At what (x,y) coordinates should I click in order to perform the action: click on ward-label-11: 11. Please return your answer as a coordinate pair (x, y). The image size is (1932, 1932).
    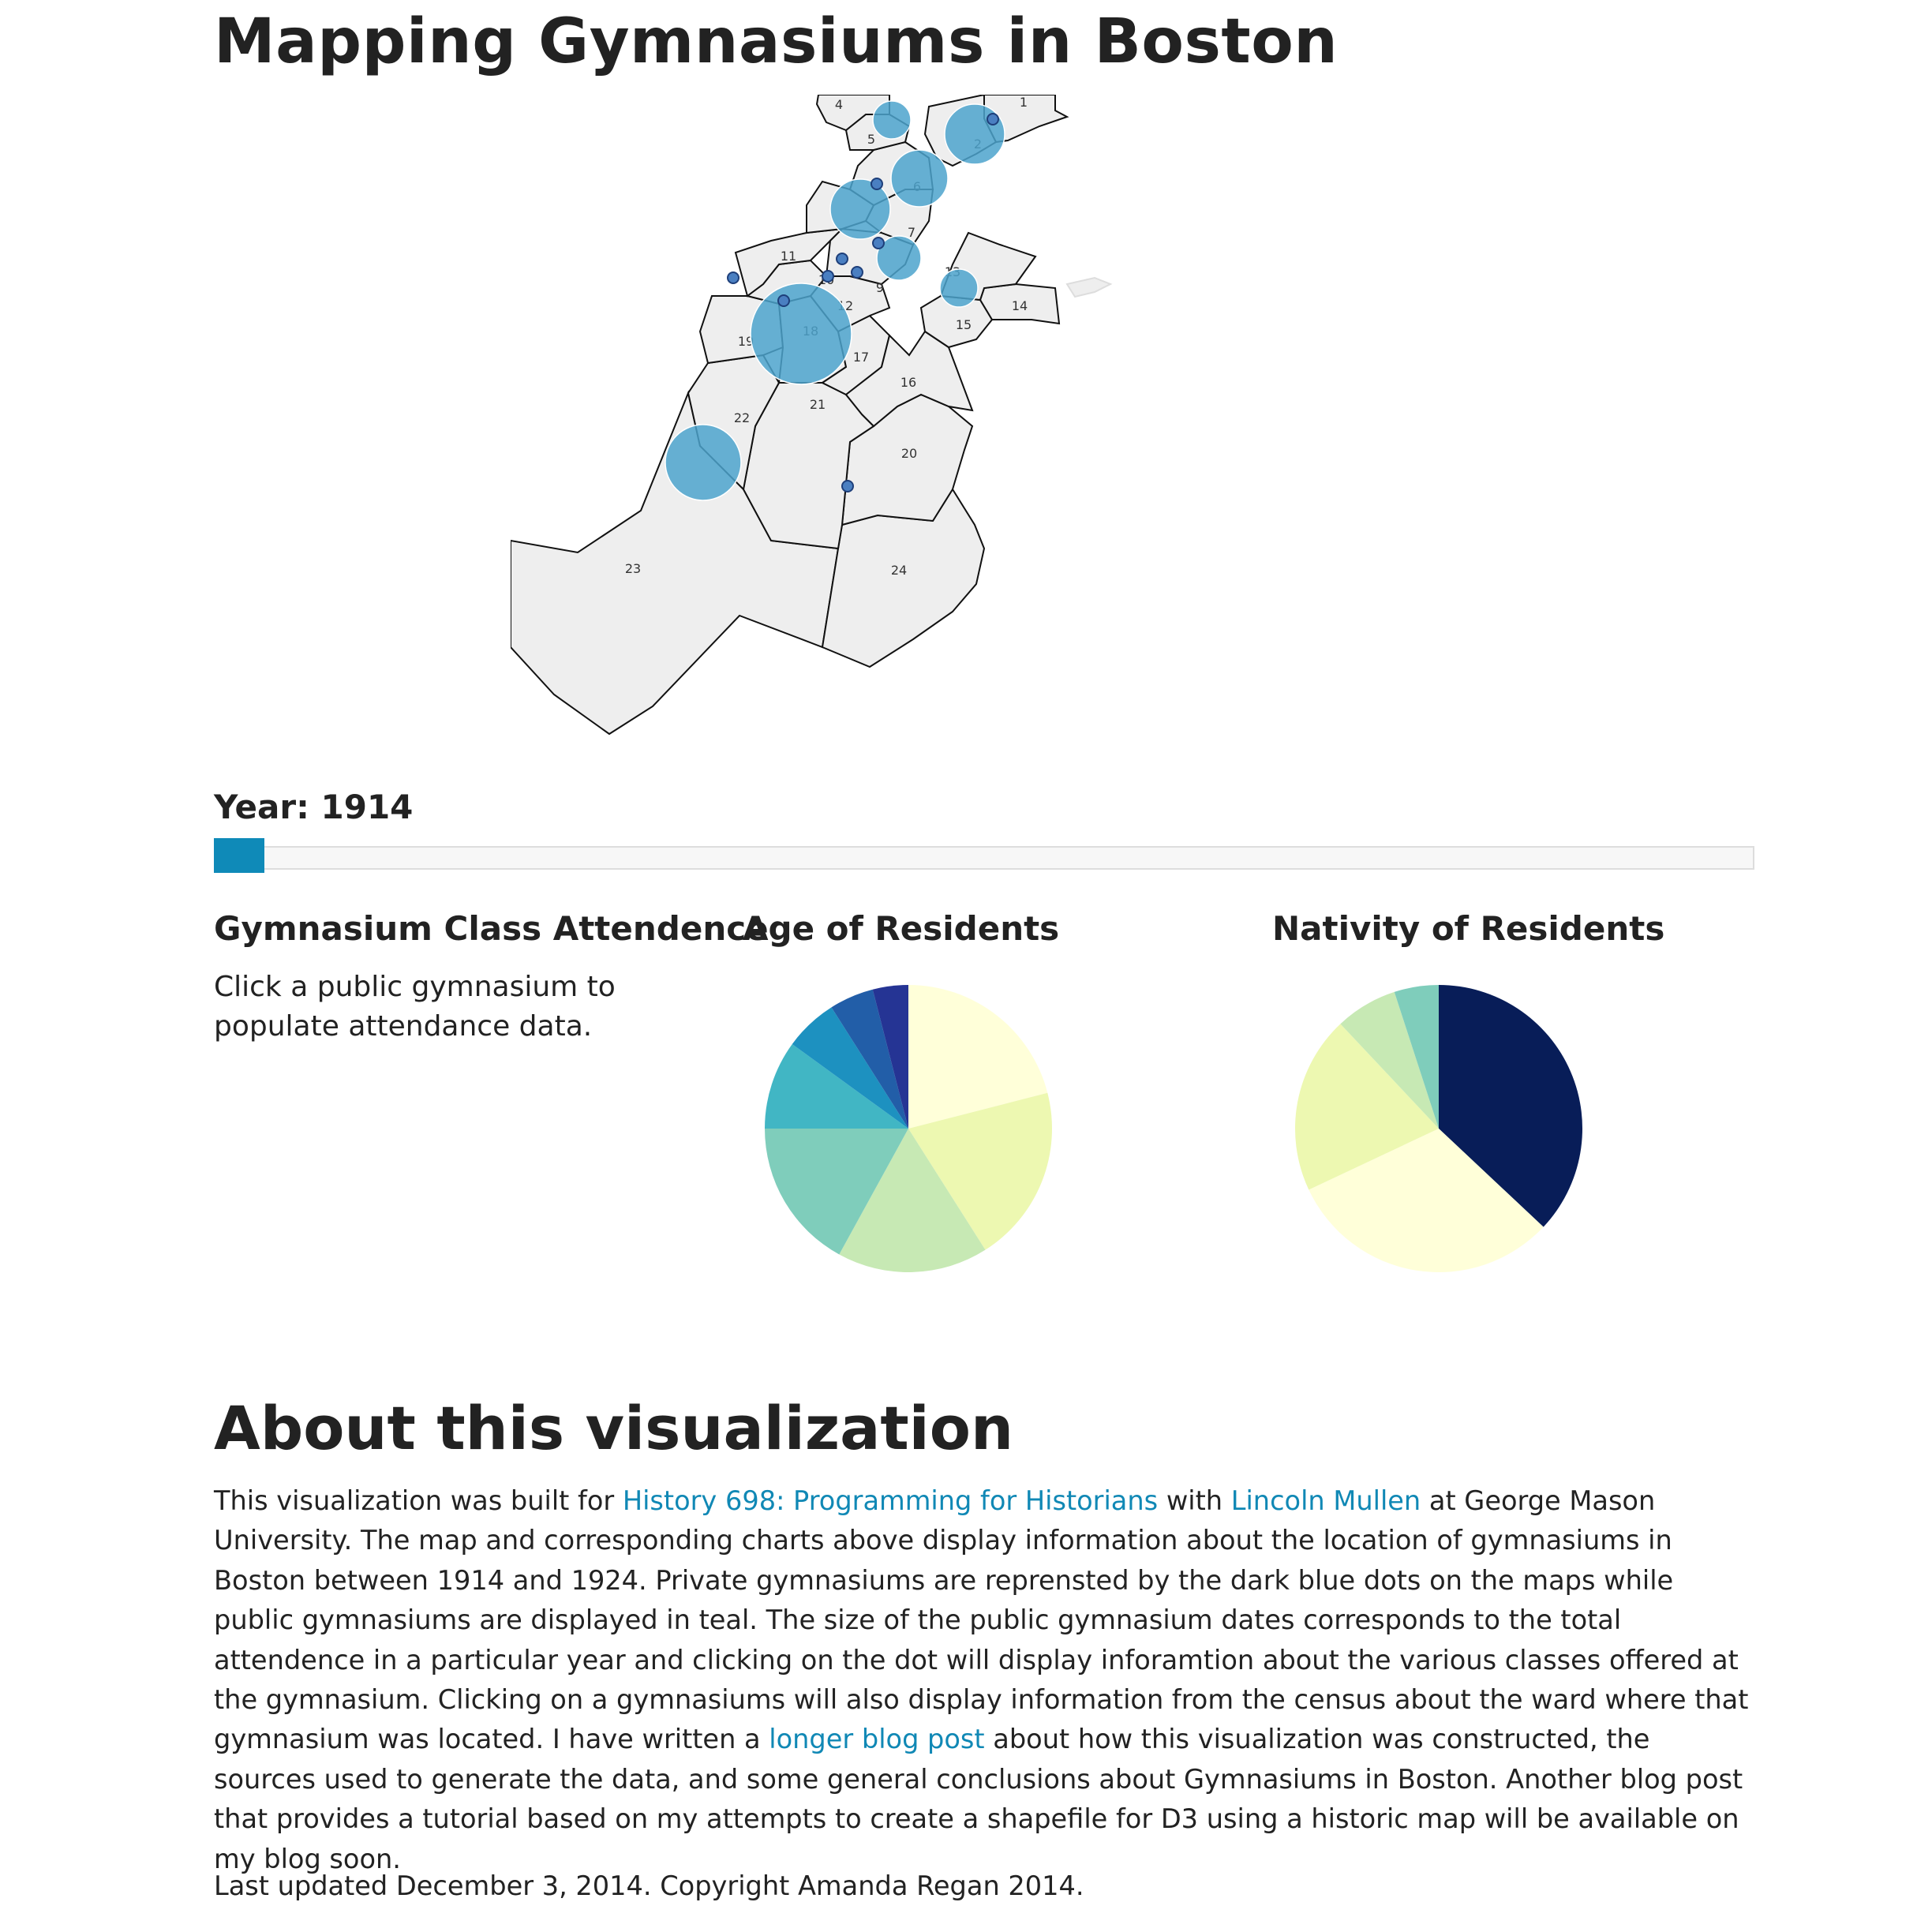
    Looking at the image, I should click on (788, 256).